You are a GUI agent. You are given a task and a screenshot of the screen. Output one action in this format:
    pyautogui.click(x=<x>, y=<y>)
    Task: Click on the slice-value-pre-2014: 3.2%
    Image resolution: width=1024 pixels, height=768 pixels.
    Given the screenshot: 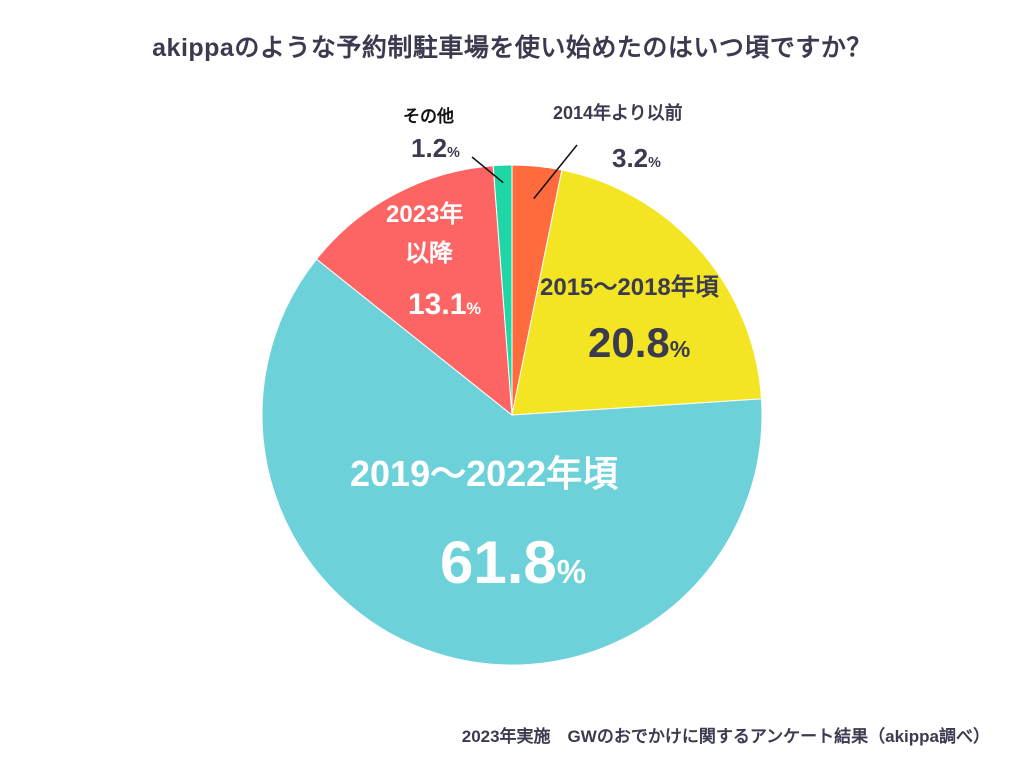 What is the action you would take?
    pyautogui.click(x=636, y=158)
    